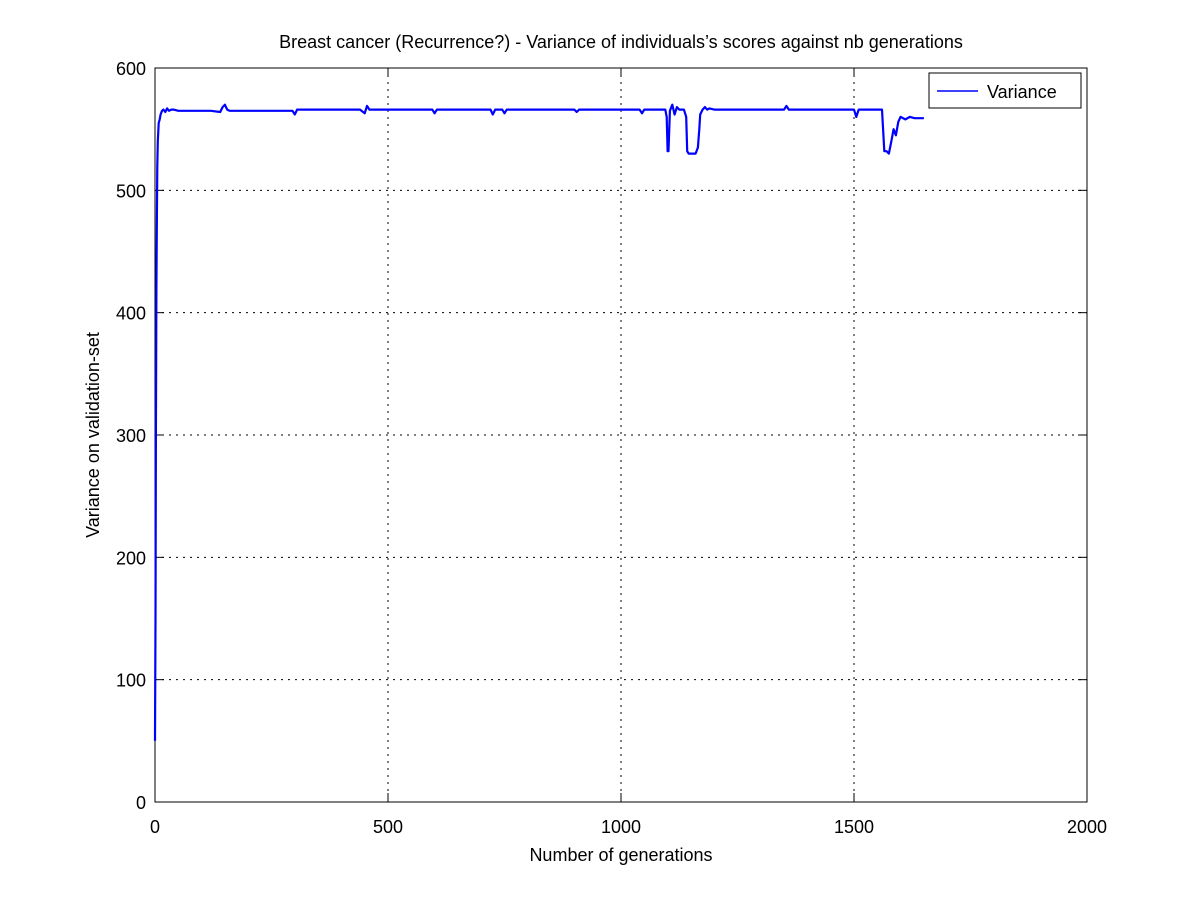 This screenshot has width=1200, height=900. I want to click on y-tick-label: 0, so click(141, 803).